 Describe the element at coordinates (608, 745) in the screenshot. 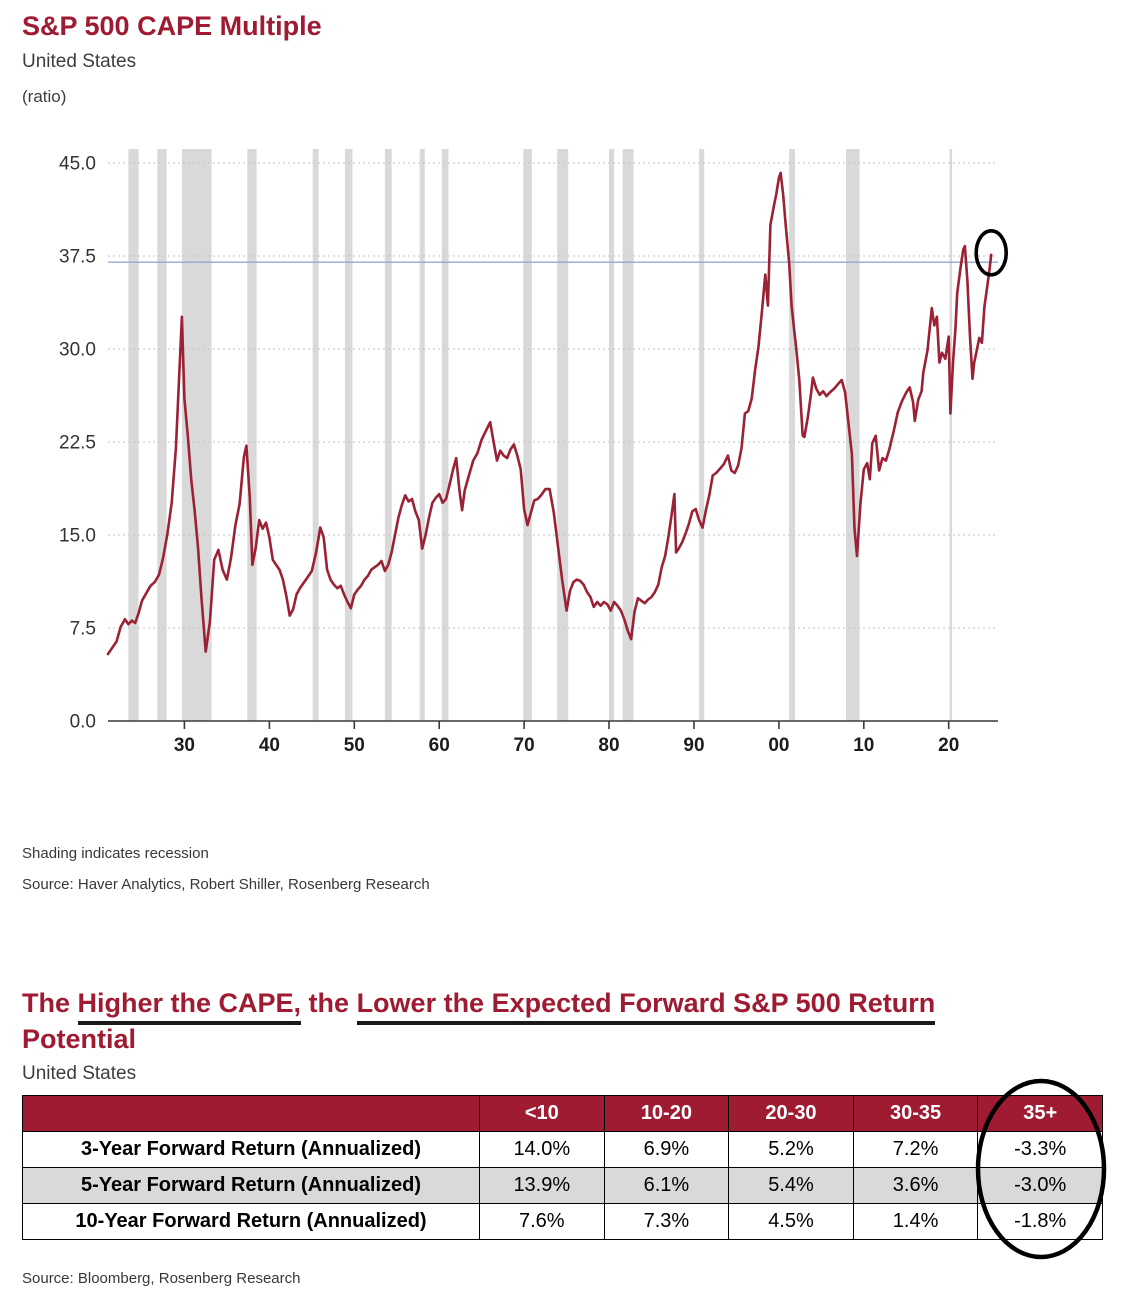

I see `svg-text: 80` at that location.